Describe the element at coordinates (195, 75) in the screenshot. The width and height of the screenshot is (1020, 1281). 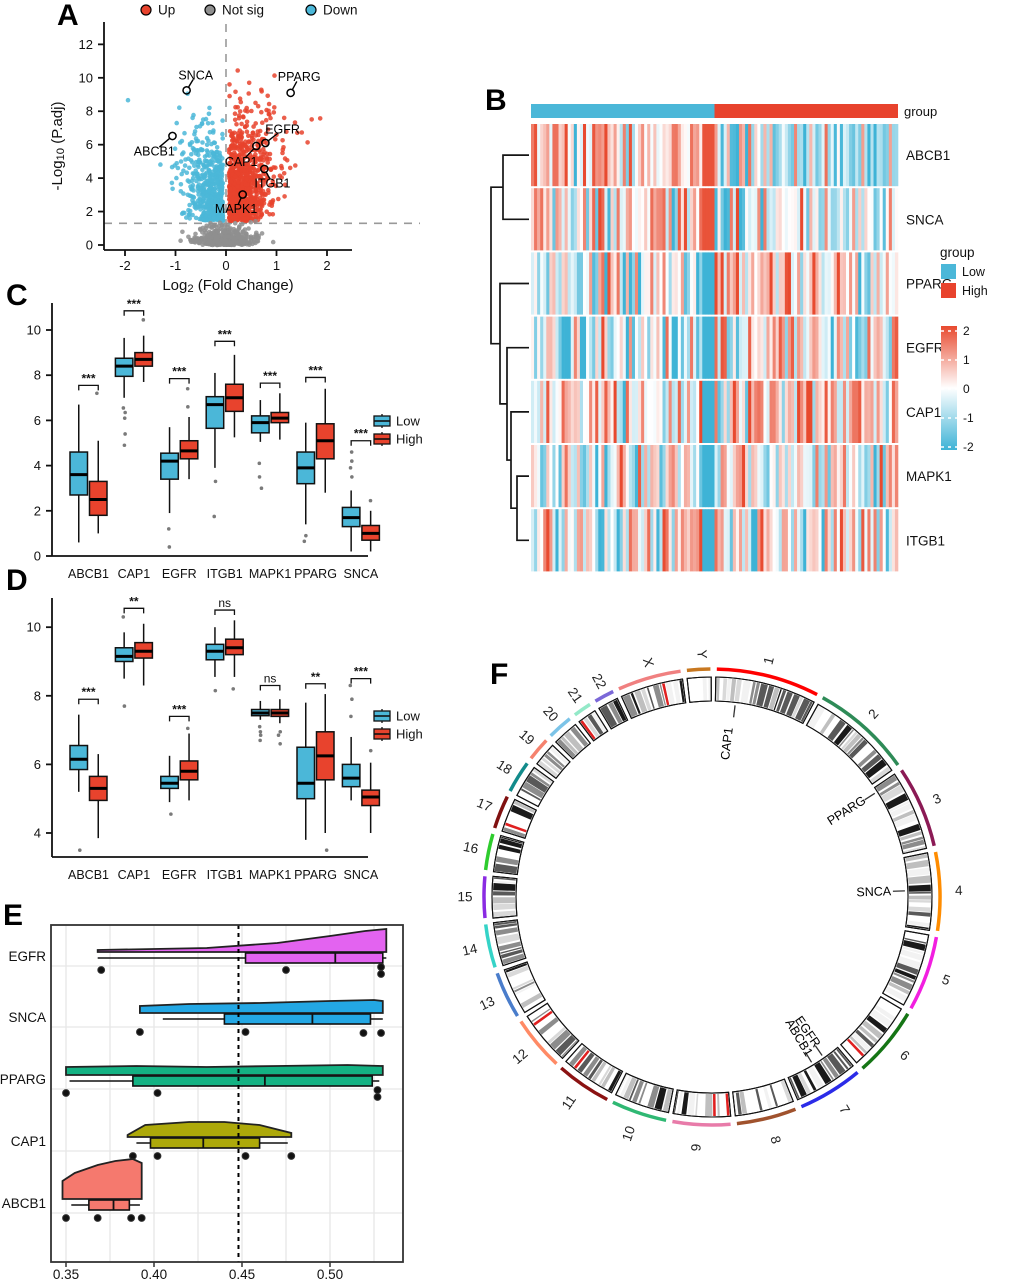
I see `gene-label-SNCA: SNCA` at that location.